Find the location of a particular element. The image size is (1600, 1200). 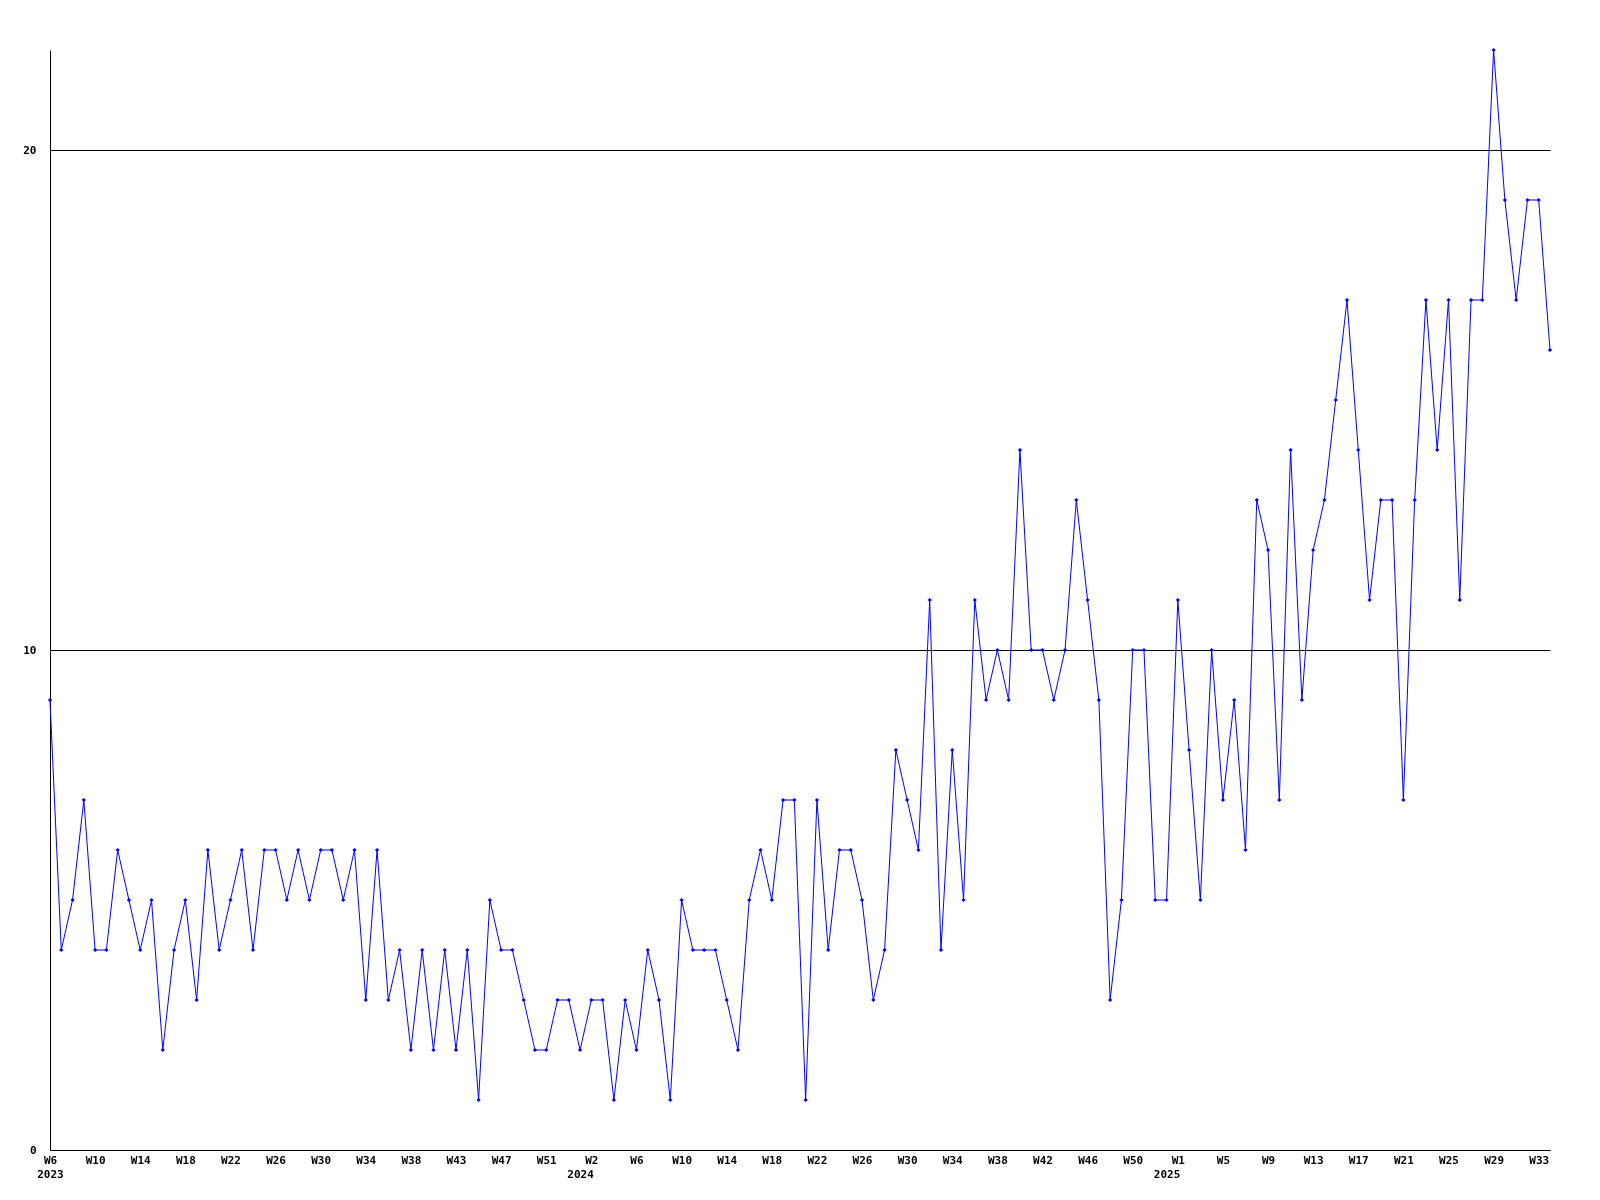

x-tick-label: 2025 is located at coordinates (1167, 1174).